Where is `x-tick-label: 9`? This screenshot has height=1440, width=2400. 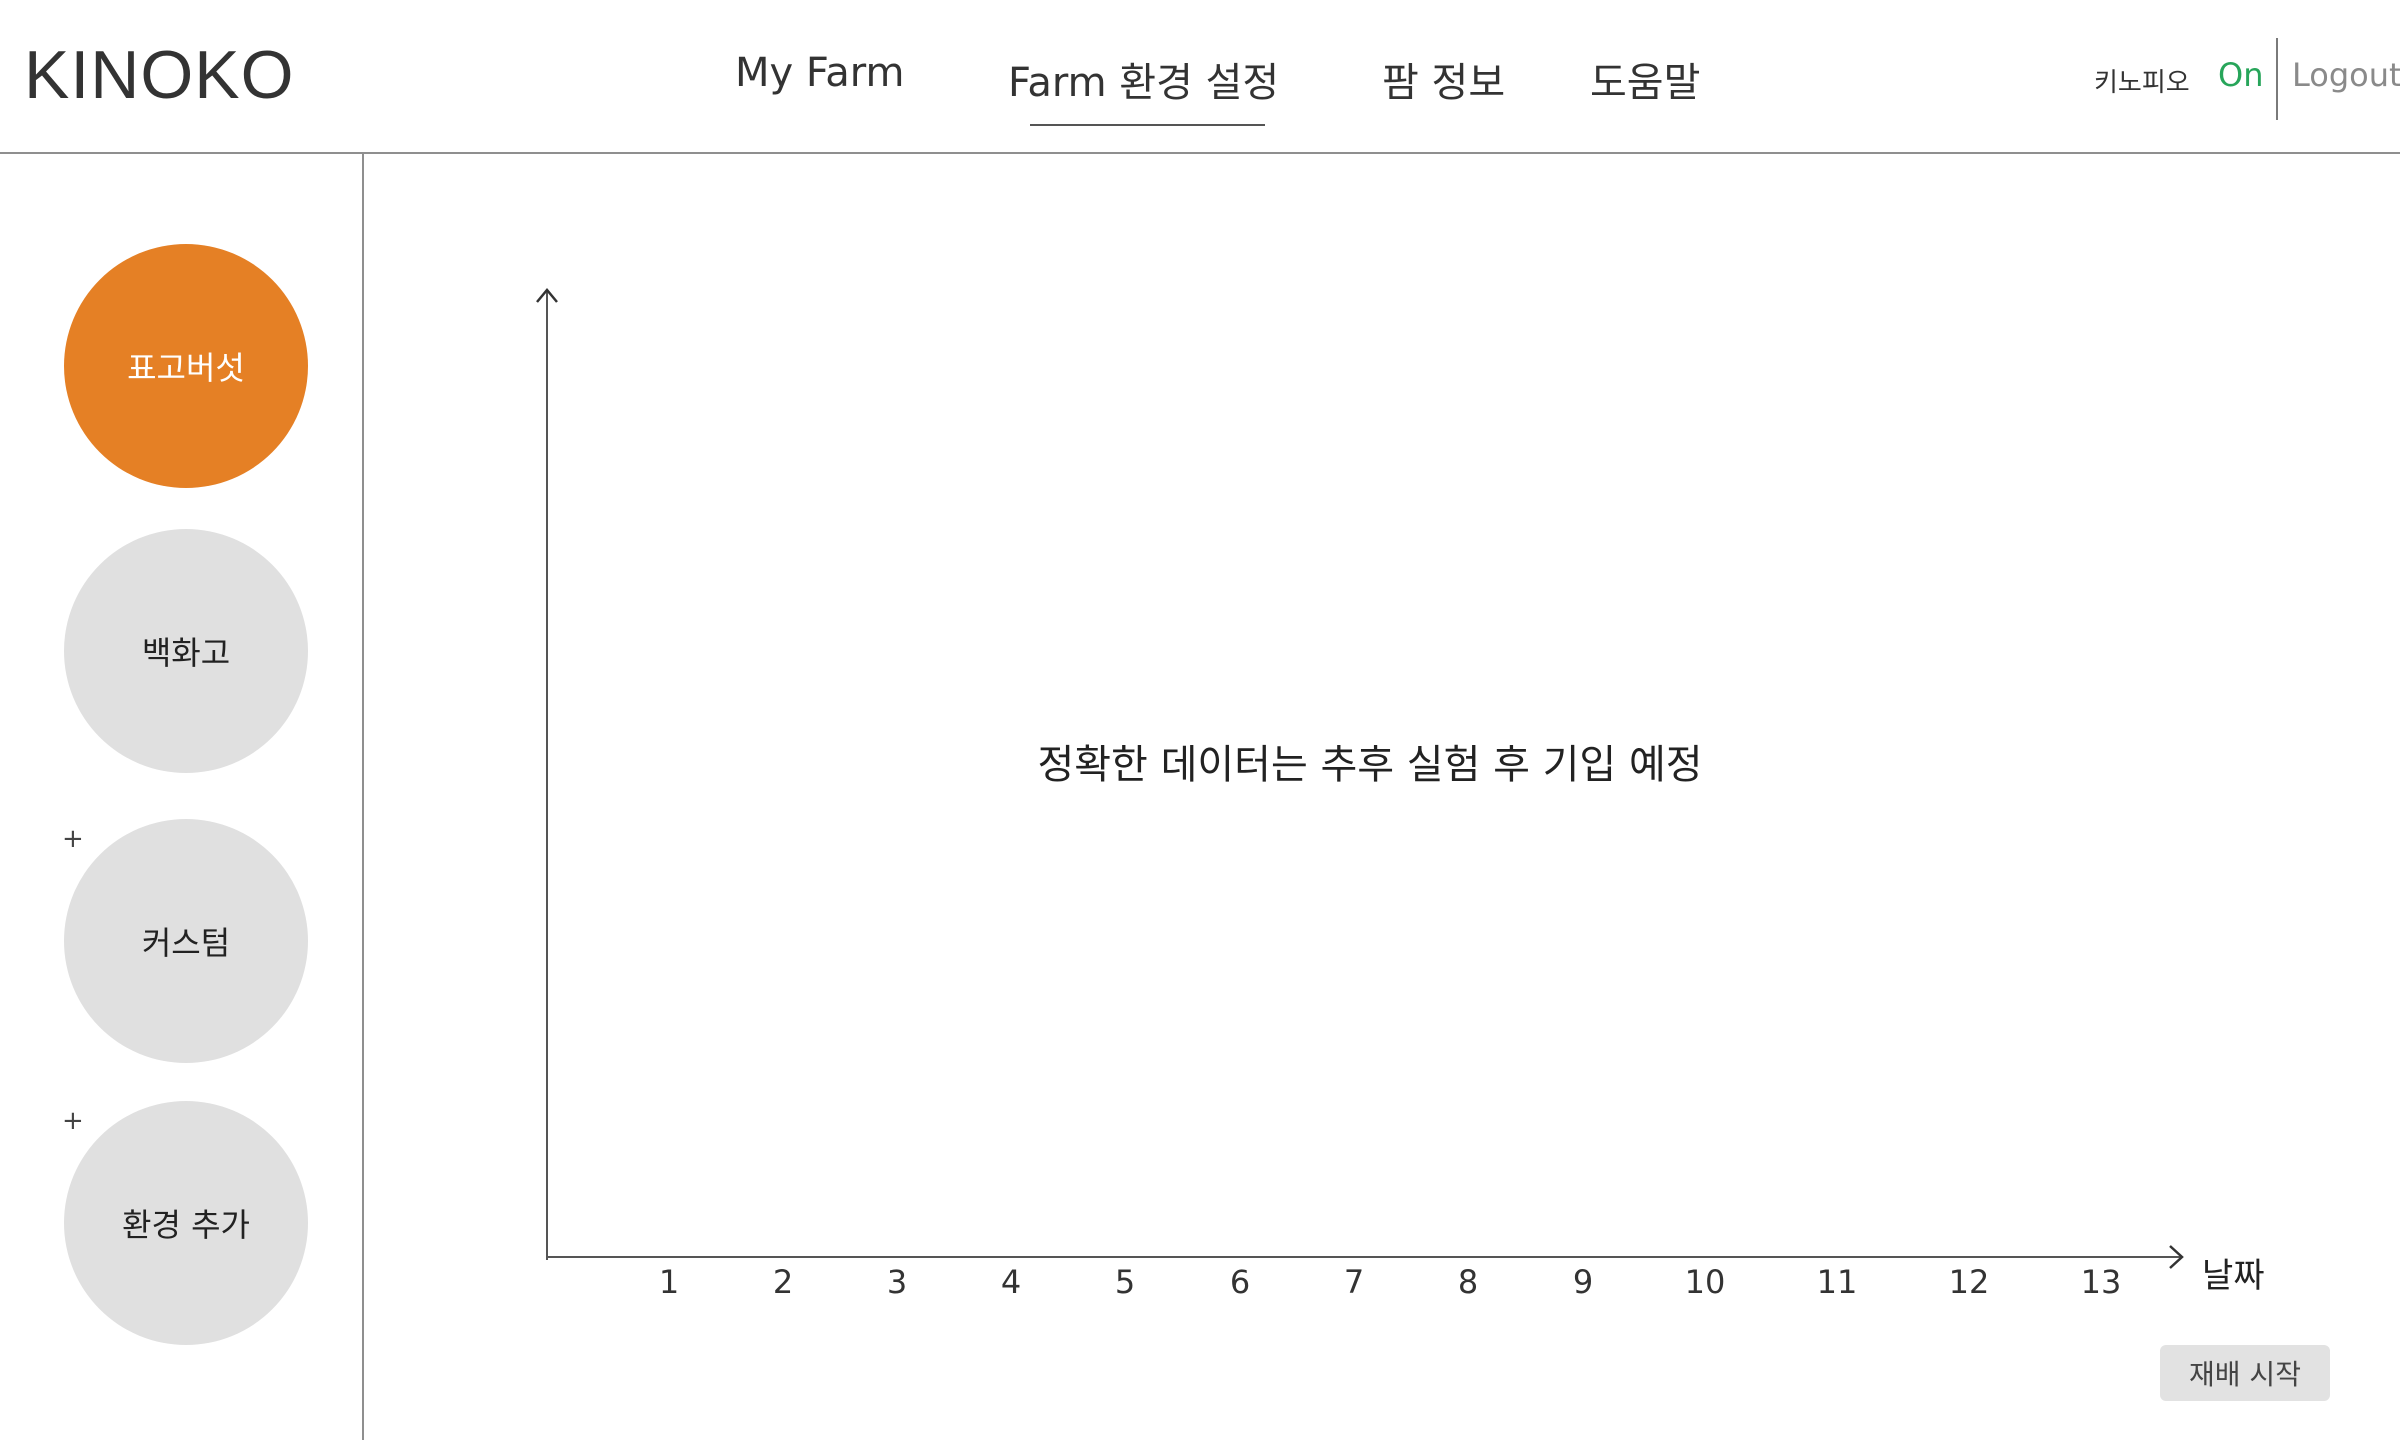 x-tick-label: 9 is located at coordinates (1583, 1281).